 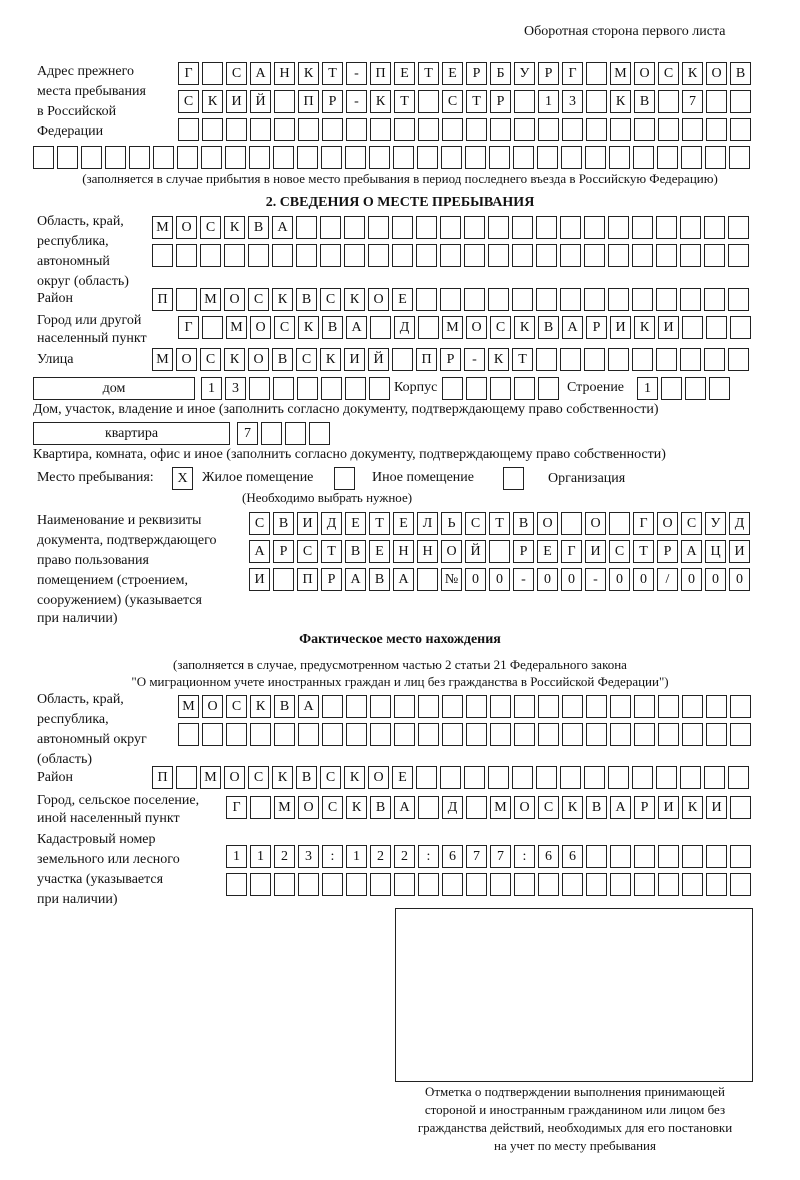 What do you see at coordinates (475, 551) in the screenshot?
I see `char-cell: Й` at bounding box center [475, 551].